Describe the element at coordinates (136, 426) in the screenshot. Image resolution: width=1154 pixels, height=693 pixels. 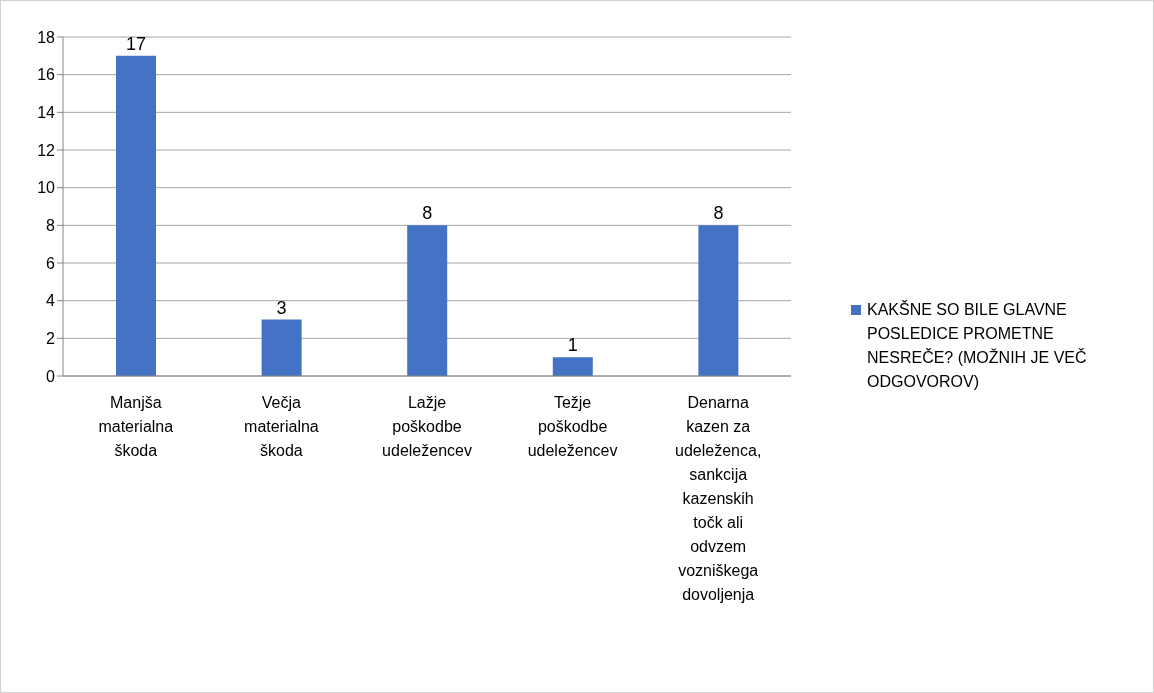
I see `x-tick-label: Manjša materialna škoda` at that location.